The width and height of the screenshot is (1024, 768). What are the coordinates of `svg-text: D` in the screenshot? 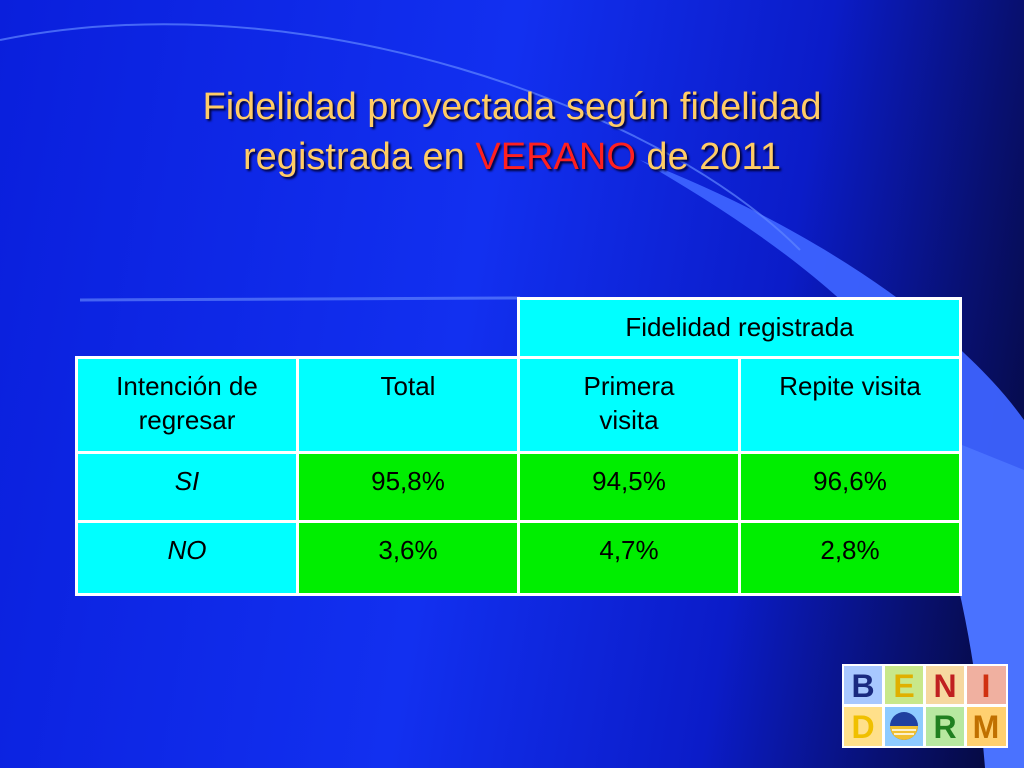 It's located at (862, 727).